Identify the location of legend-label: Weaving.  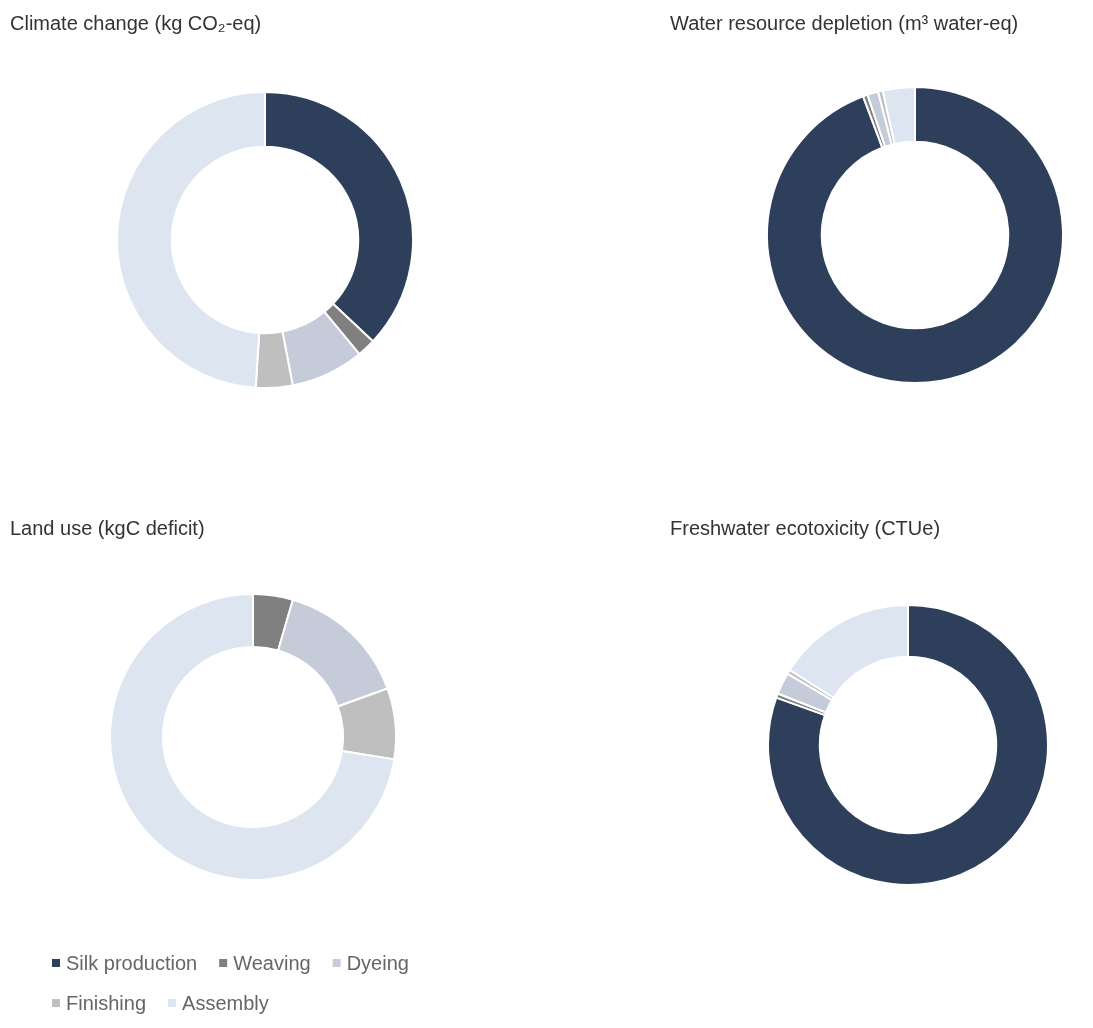
(272, 963).